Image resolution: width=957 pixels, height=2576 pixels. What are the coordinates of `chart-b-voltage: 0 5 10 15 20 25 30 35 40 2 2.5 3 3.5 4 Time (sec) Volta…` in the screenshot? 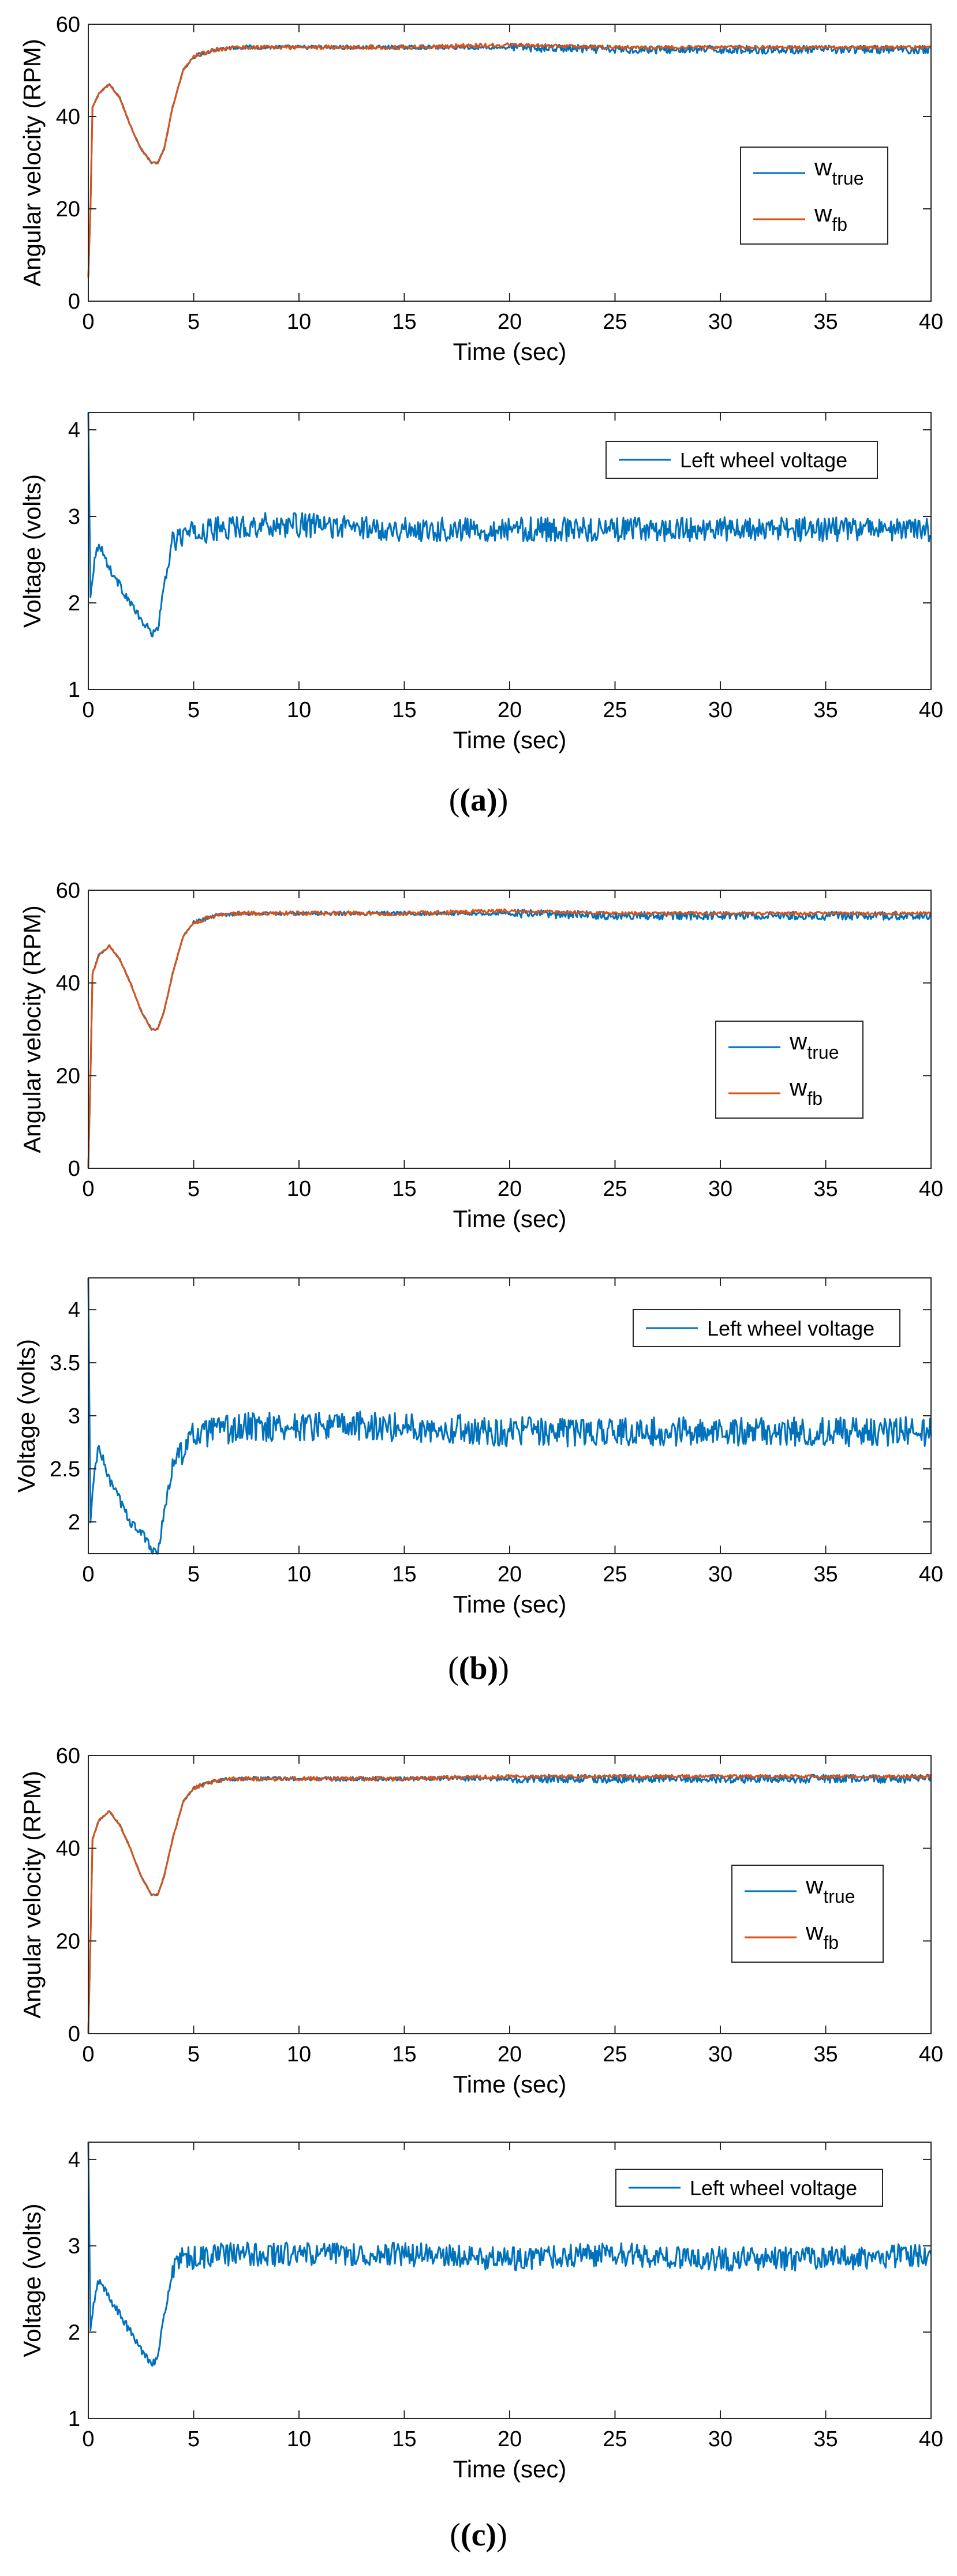 It's located at (478, 1447).